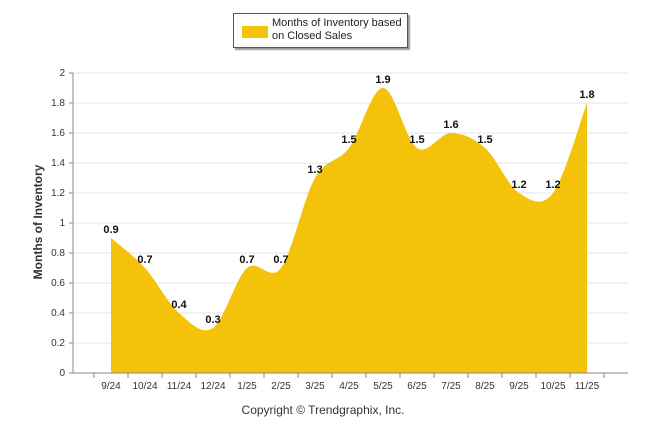 This screenshot has height=434, width=646. Describe the element at coordinates (451, 386) in the screenshot. I see `x-tick-label: 7/25` at that location.